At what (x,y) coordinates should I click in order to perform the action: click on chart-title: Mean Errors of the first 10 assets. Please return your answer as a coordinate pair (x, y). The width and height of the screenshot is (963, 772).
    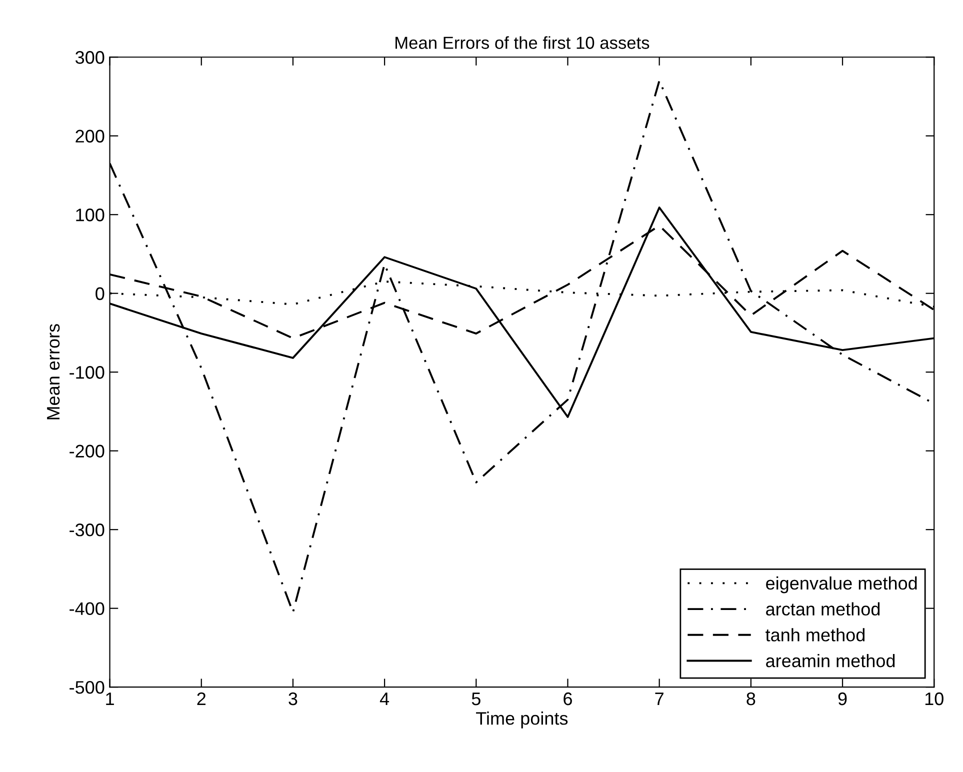
    Looking at the image, I should click on (523, 42).